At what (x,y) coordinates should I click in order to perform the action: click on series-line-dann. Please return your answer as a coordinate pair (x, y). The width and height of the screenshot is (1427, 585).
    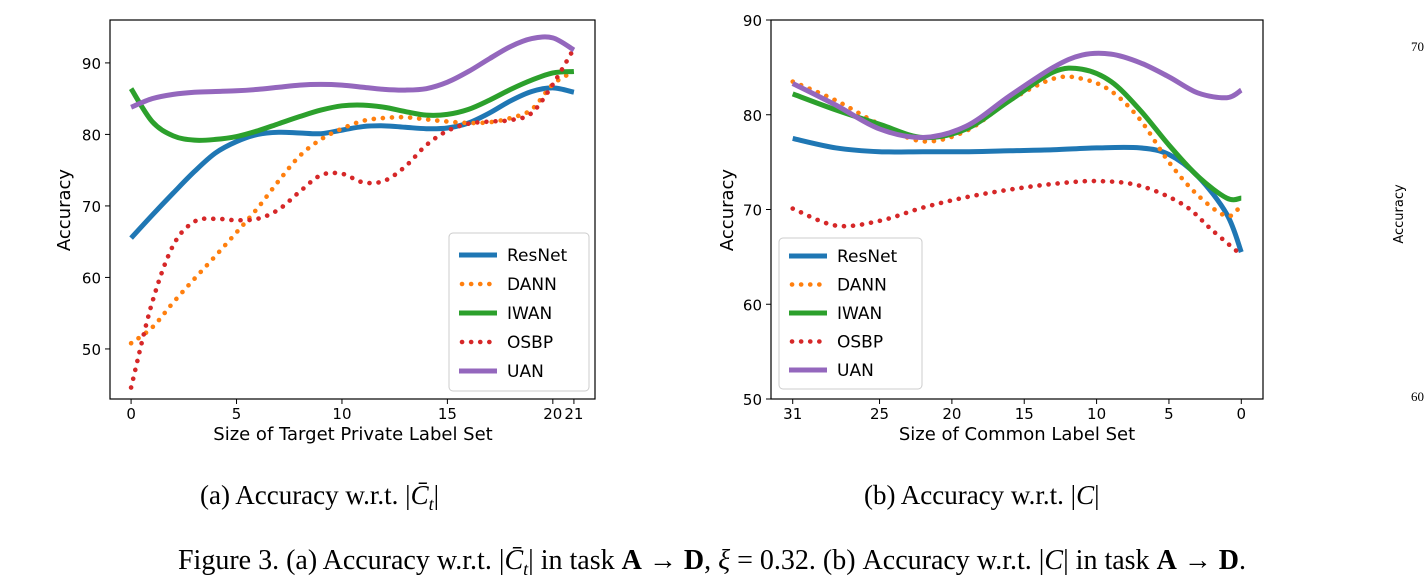
    Looking at the image, I should click on (352, 207).